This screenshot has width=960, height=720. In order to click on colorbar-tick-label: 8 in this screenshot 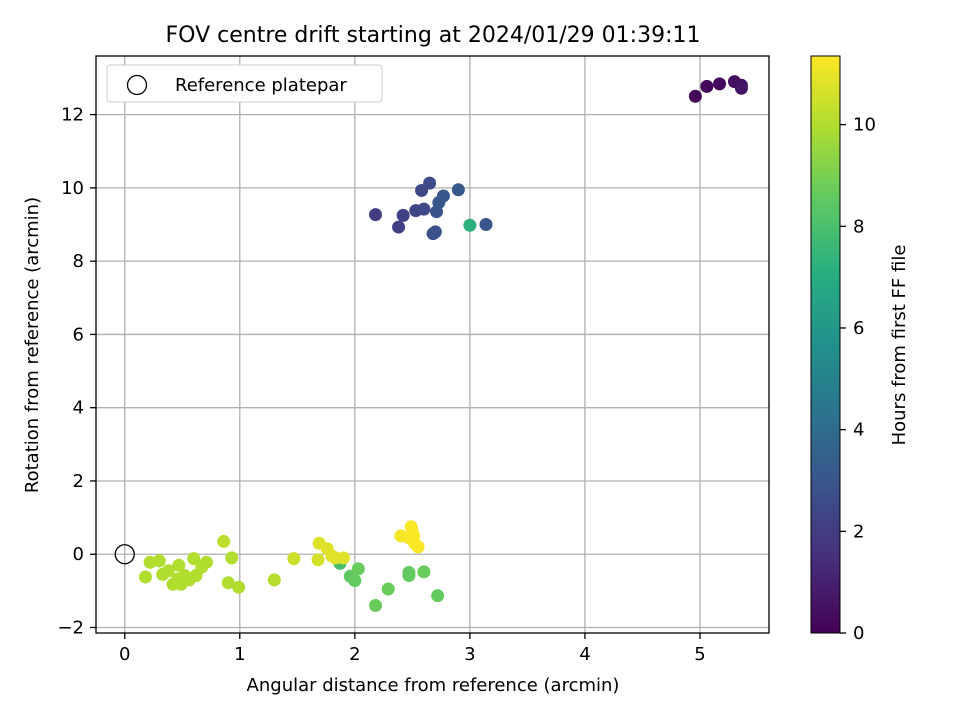, I will do `click(858, 226)`.